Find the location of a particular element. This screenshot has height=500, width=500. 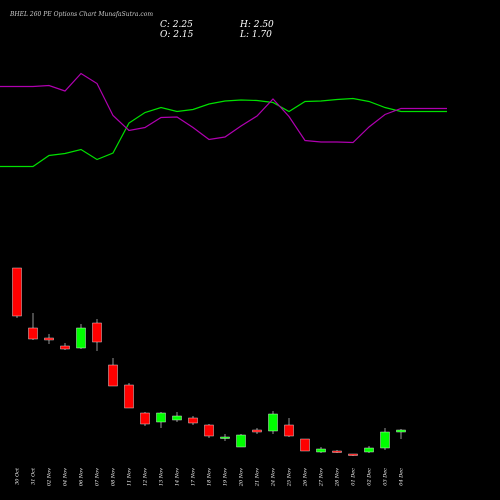

x-tick-label: 30 Oct is located at coordinates (18, 476).